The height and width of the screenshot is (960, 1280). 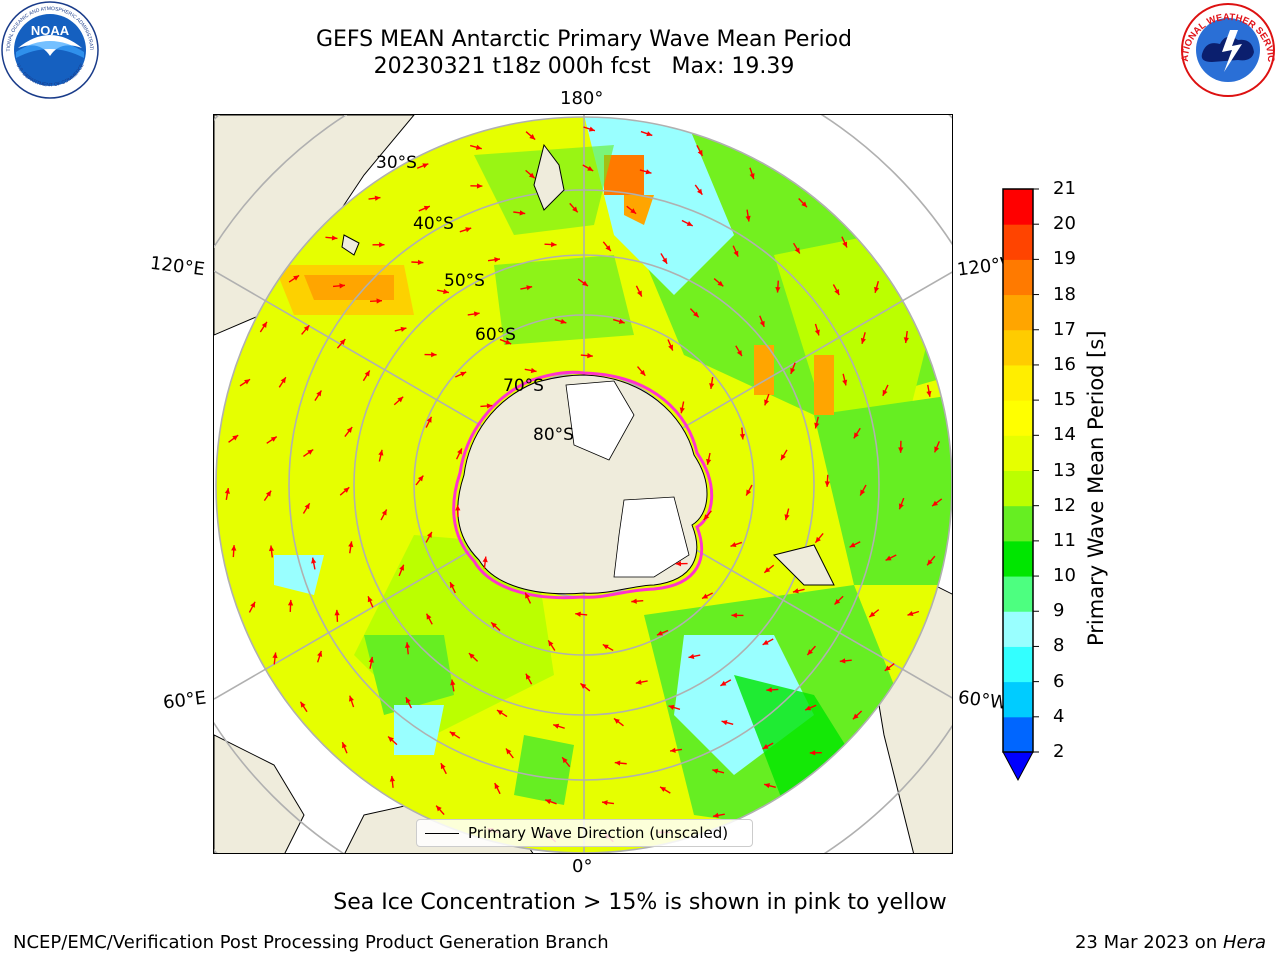 What do you see at coordinates (396, 163) in the screenshot?
I see `lat-label-30s: 30°S` at bounding box center [396, 163].